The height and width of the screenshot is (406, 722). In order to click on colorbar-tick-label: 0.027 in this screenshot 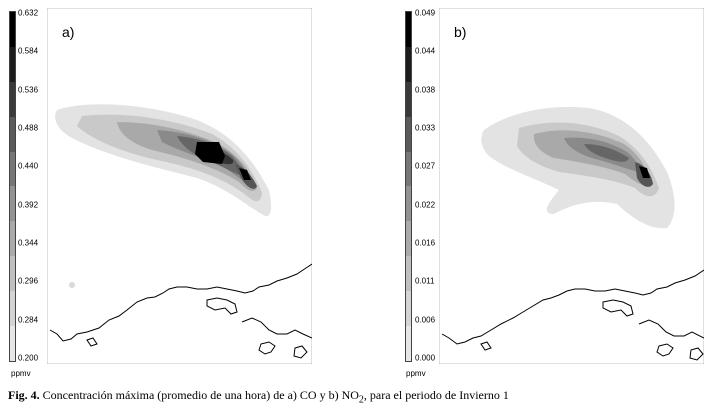, I will do `click(425, 166)`.